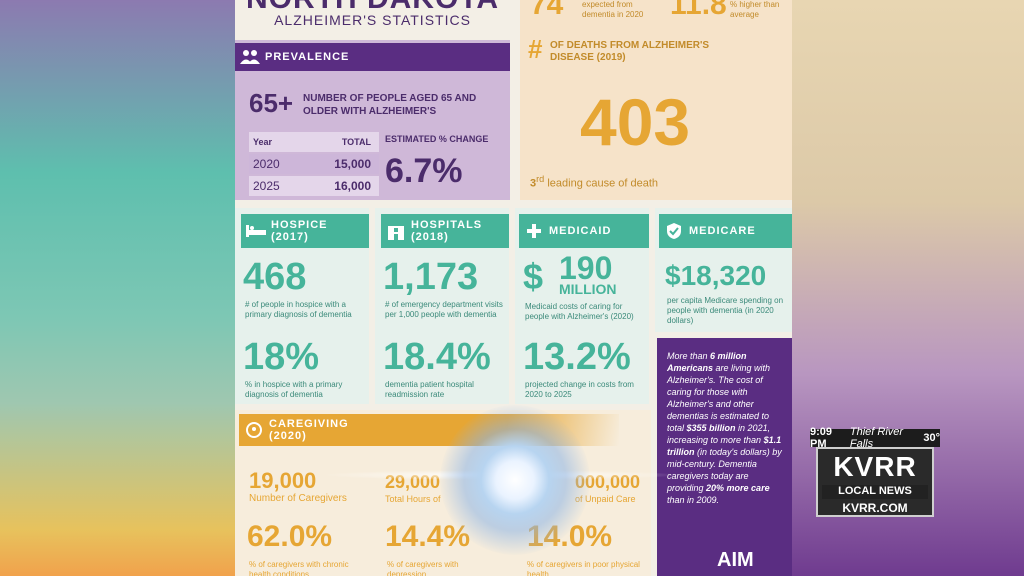  What do you see at coordinates (263, 142) in the screenshot?
I see `col-year: Year` at bounding box center [263, 142].